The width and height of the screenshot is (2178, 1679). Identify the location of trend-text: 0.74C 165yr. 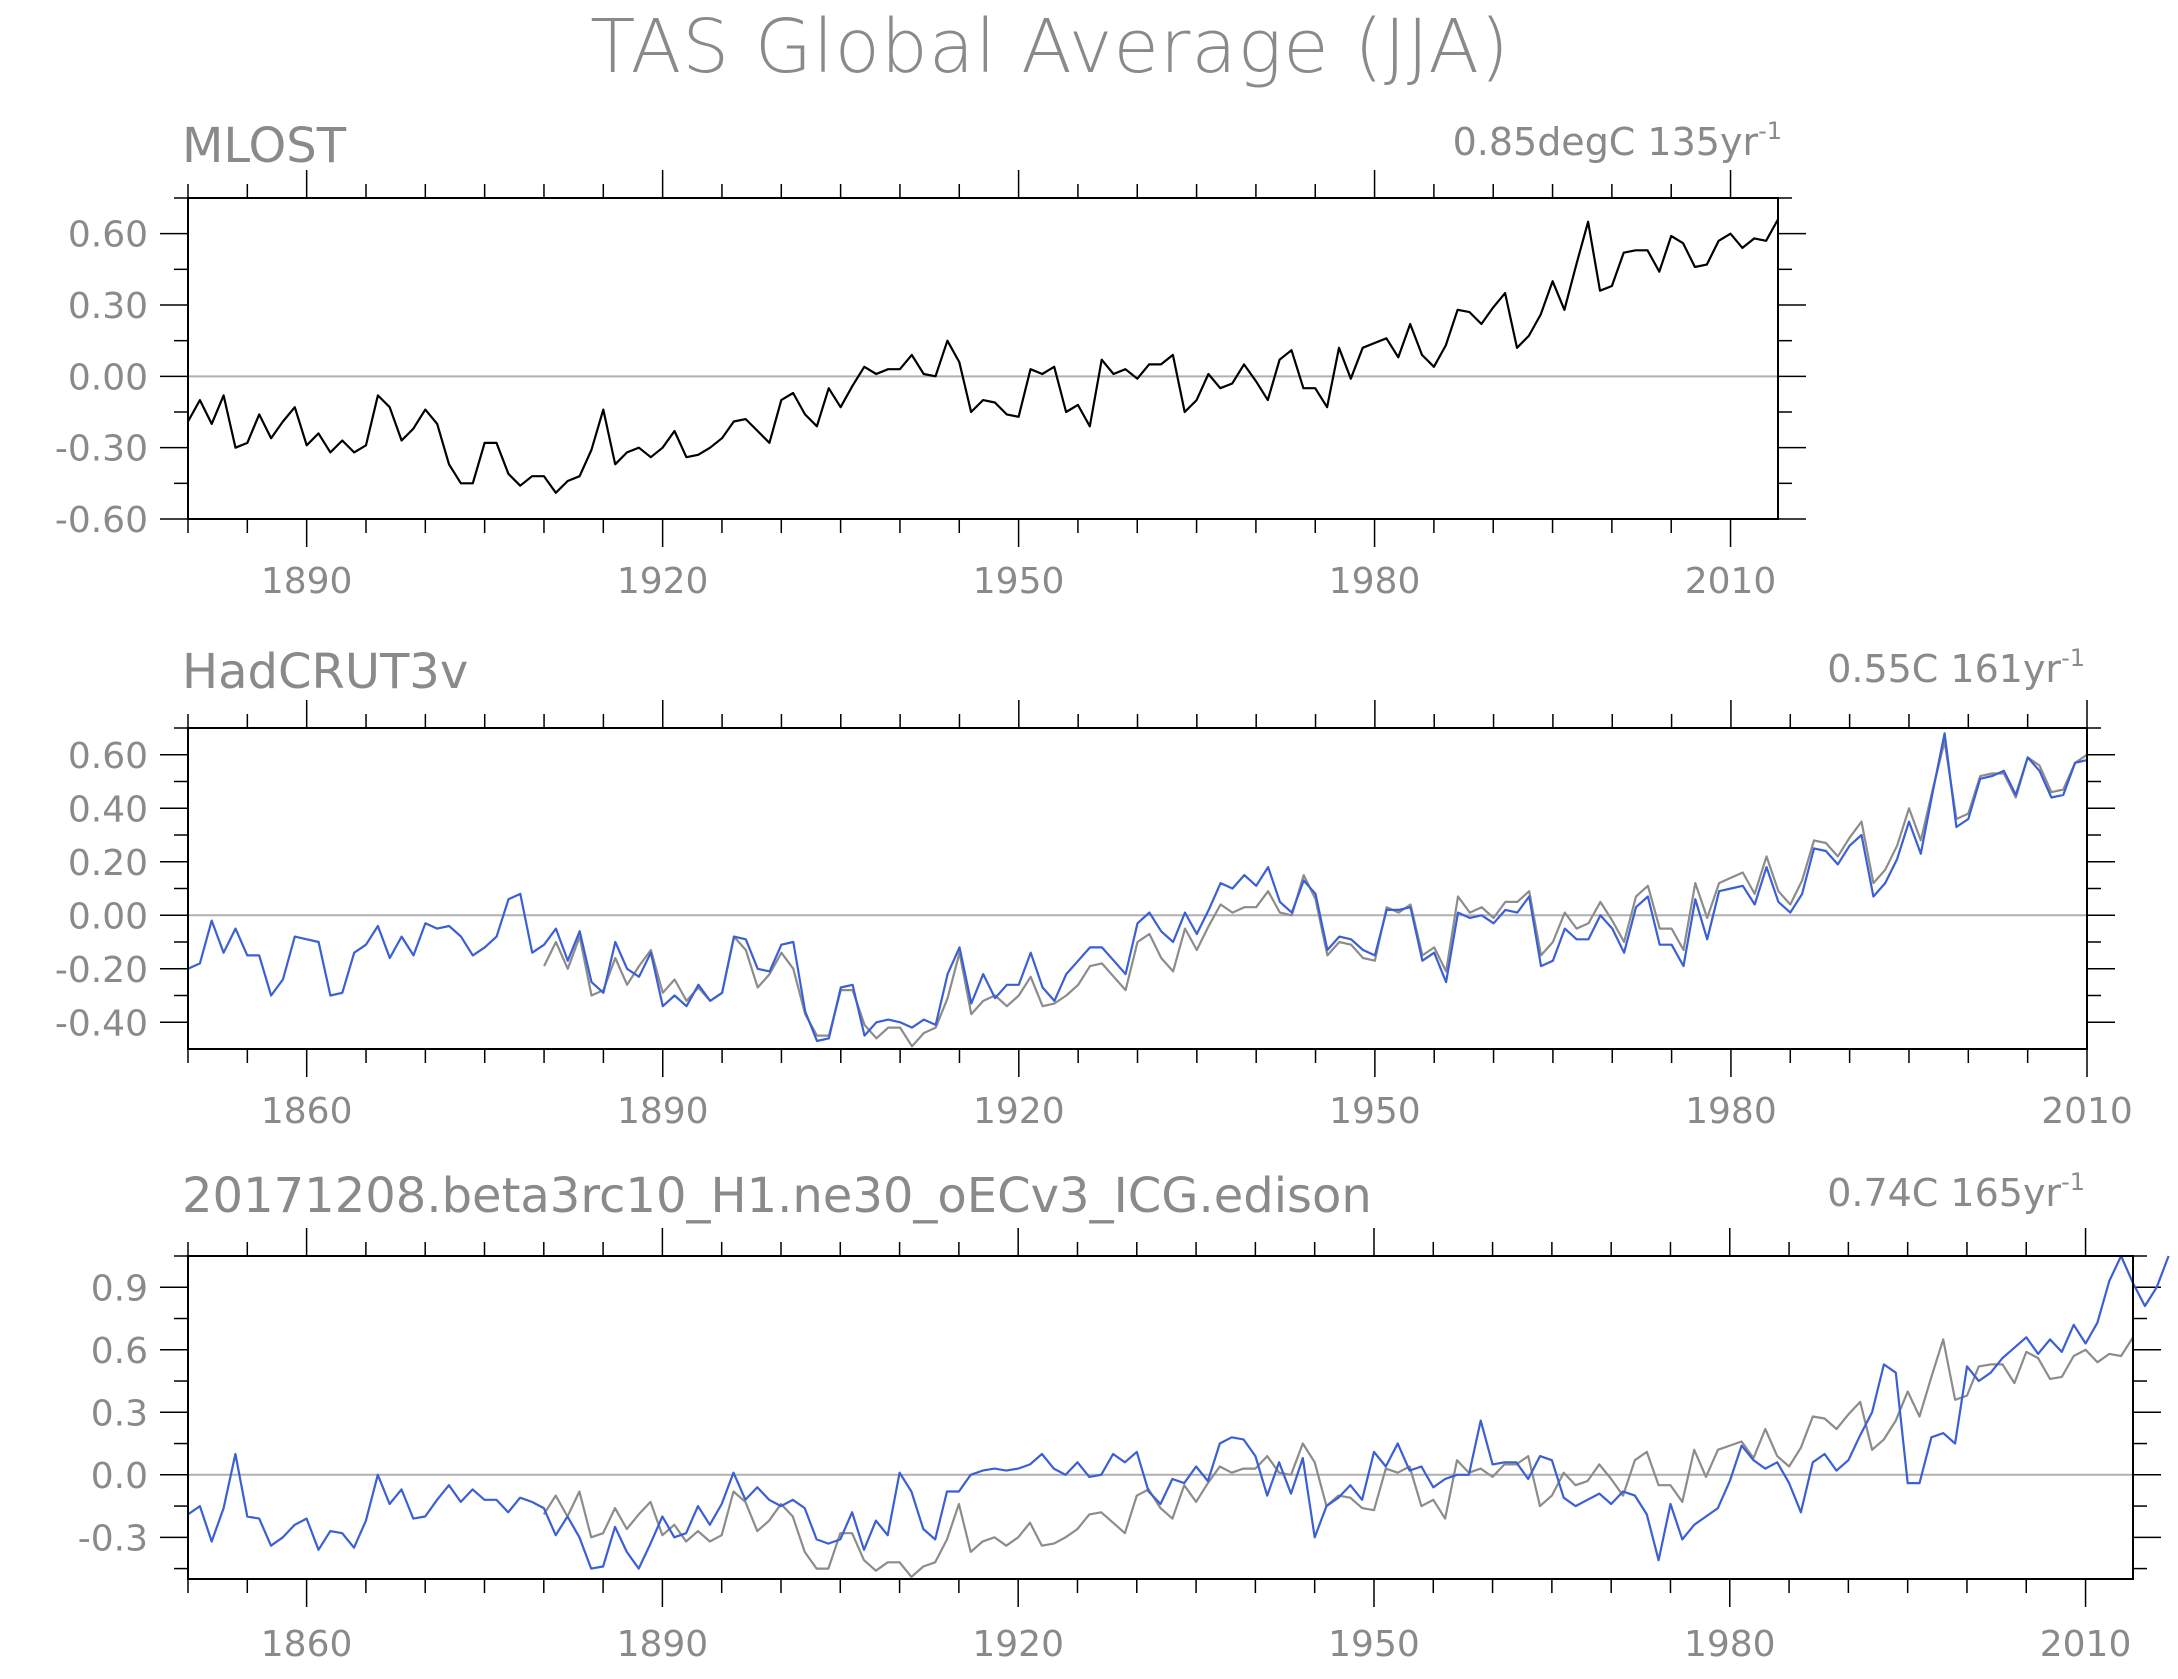
(1944, 1193).